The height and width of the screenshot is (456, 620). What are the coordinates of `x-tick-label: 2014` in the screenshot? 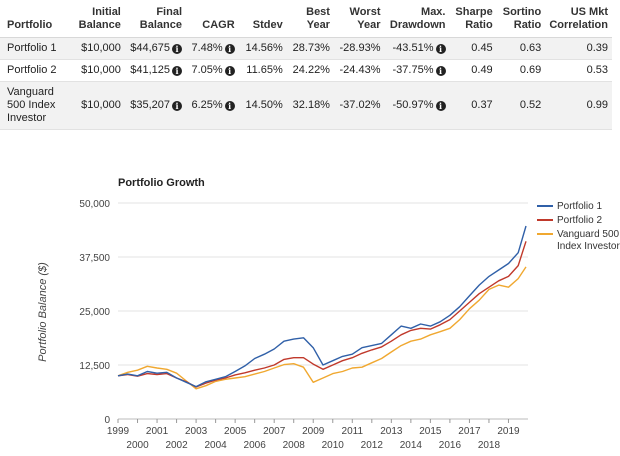 It's located at (411, 445).